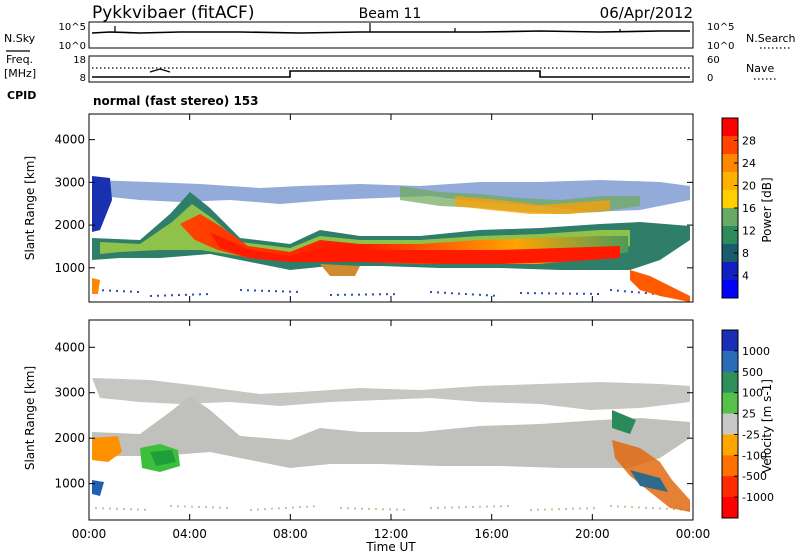 This screenshot has width=800, height=554. I want to click on colorbar-tick-label: 20, so click(749, 186).